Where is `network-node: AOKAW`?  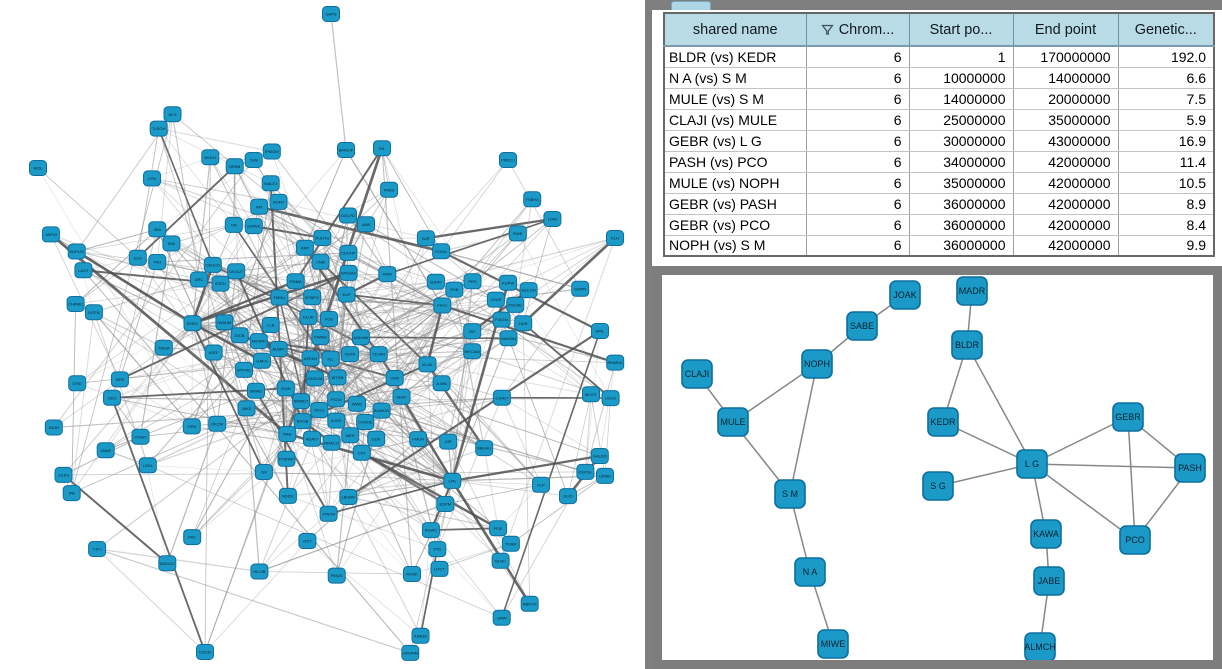 network-node: AOKAW is located at coordinates (360, 337).